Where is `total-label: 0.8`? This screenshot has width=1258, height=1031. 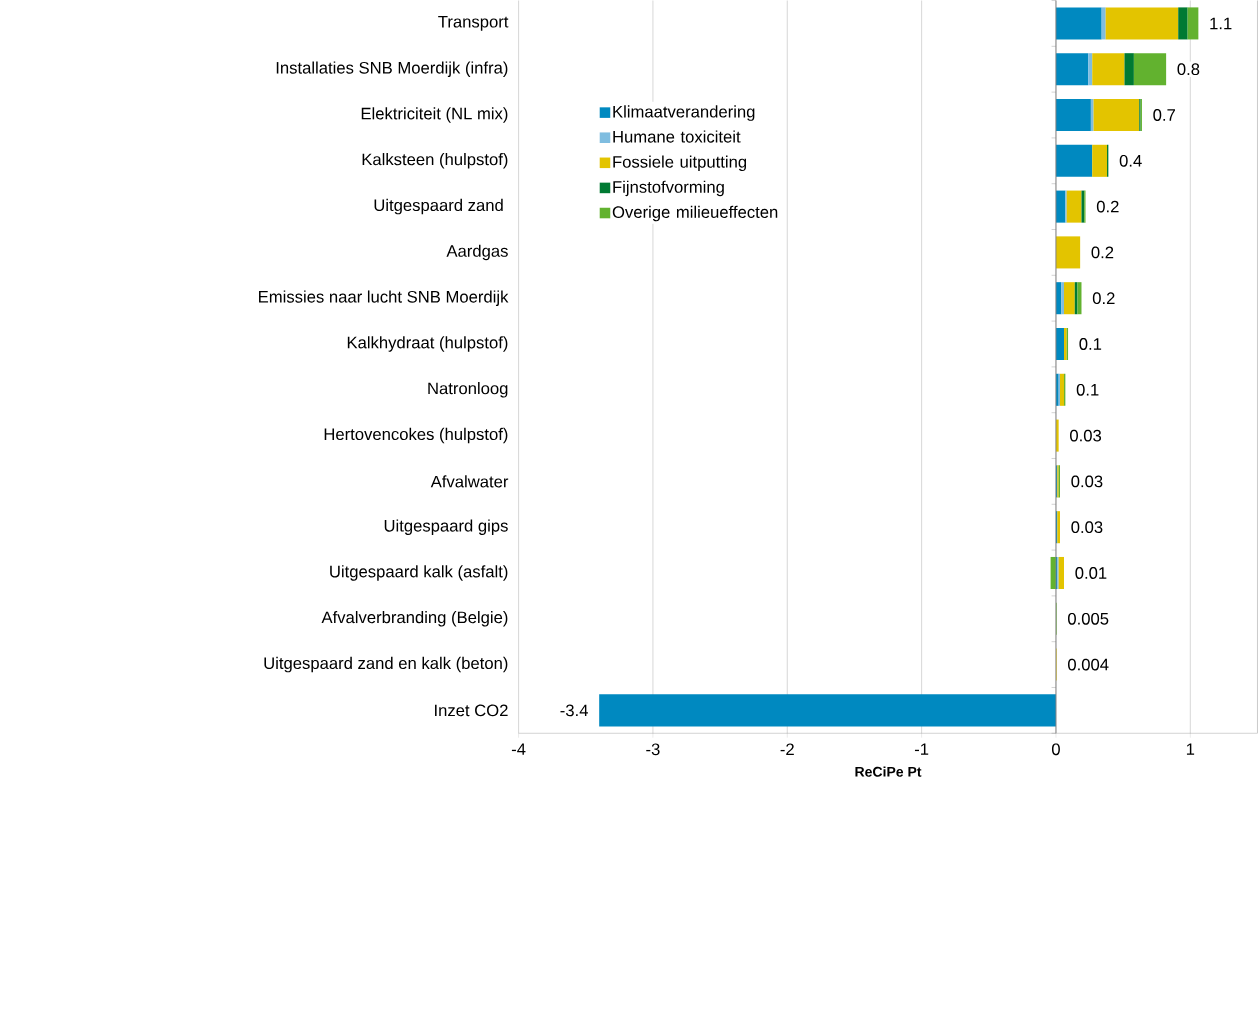
total-label: 0.8 is located at coordinates (1188, 69).